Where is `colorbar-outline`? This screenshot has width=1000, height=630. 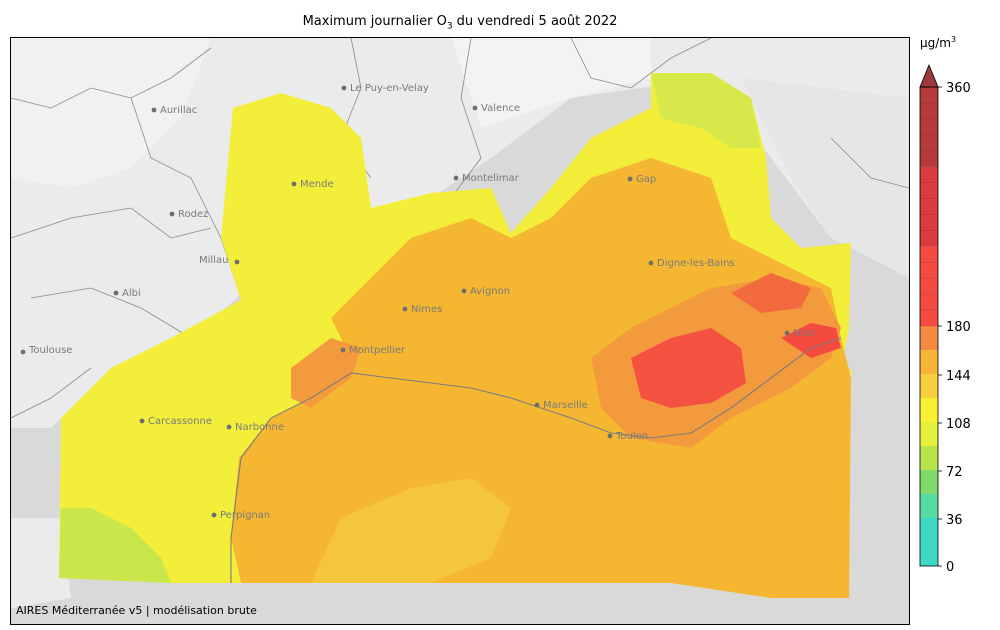
colorbar-outline is located at coordinates (929, 326).